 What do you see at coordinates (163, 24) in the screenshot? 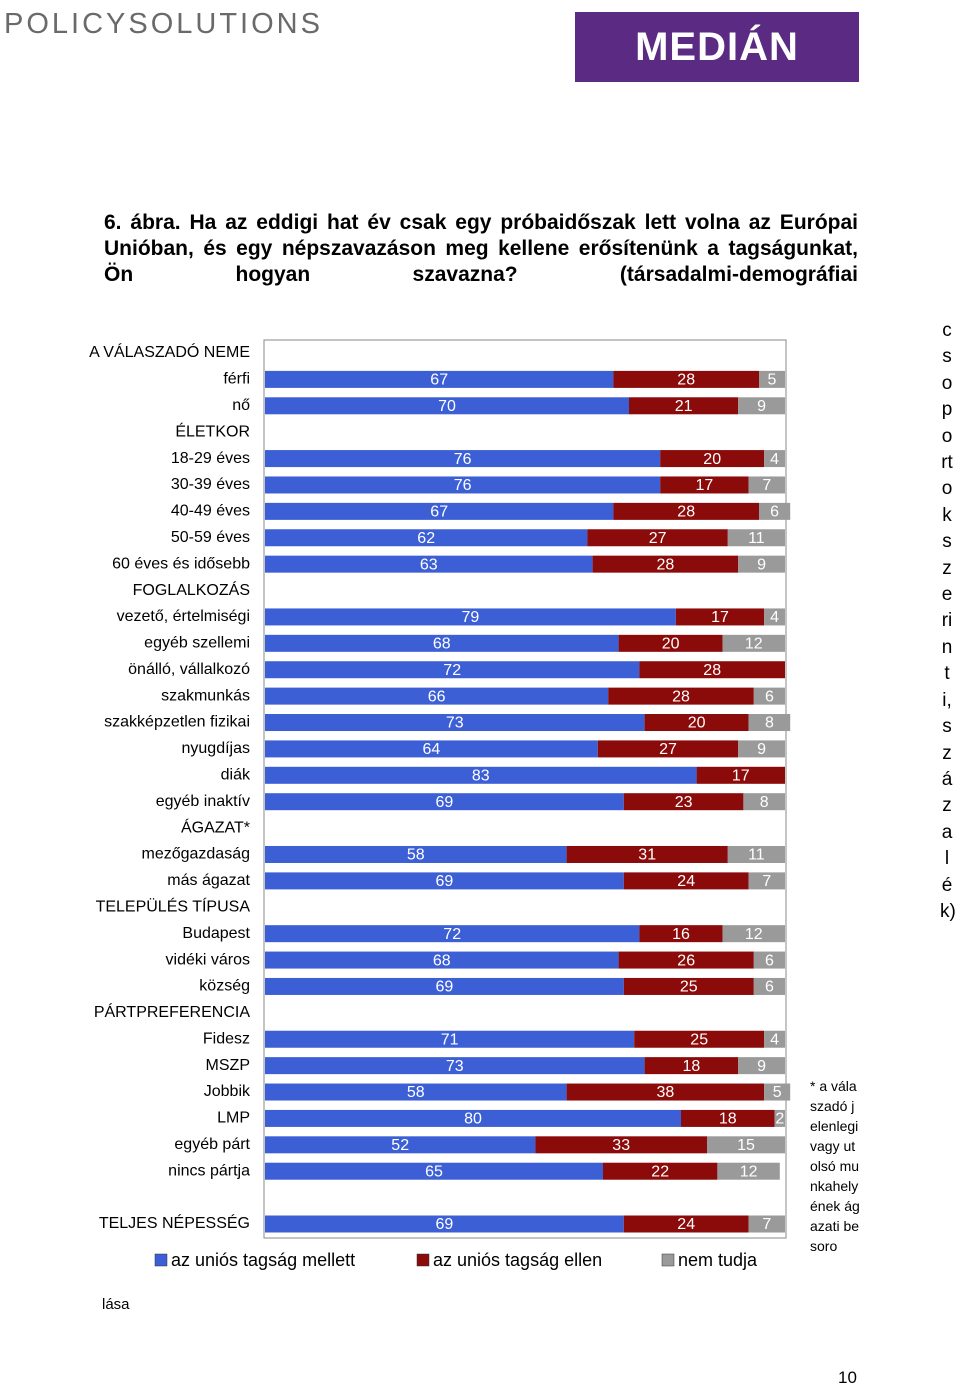
I see `left-logo: POLICYSOLUTIONS` at bounding box center [163, 24].